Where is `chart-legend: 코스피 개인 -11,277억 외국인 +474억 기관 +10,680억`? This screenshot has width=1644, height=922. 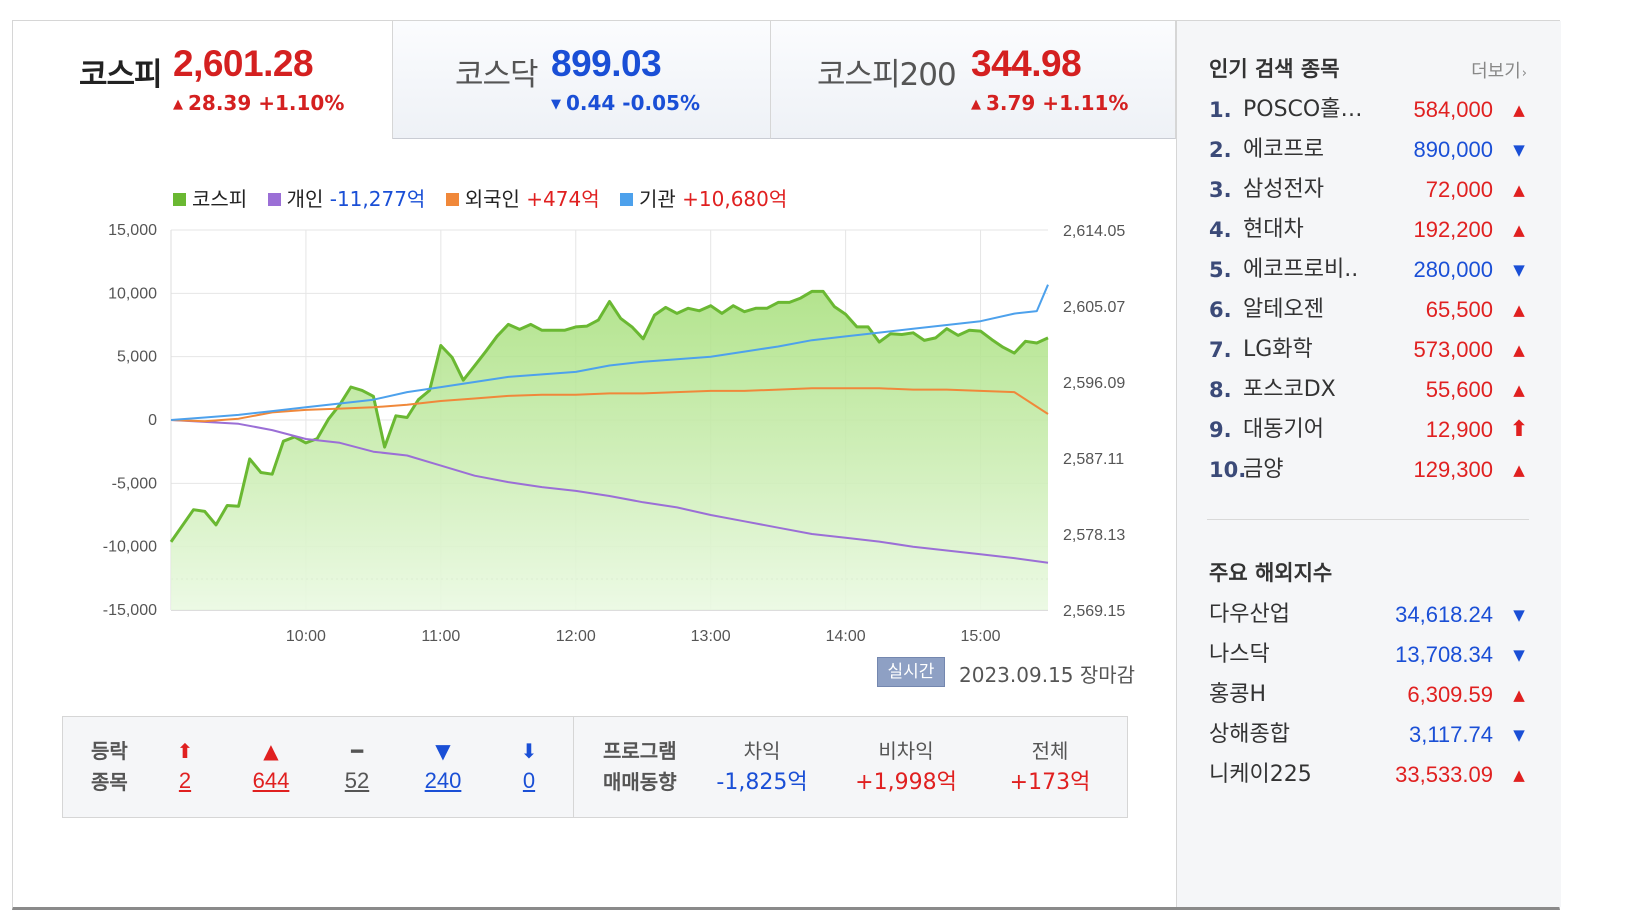
chart-legend: 코스피 개인 -11,277억 외국인 +474억 기관 +10,680억 is located at coordinates (487, 197).